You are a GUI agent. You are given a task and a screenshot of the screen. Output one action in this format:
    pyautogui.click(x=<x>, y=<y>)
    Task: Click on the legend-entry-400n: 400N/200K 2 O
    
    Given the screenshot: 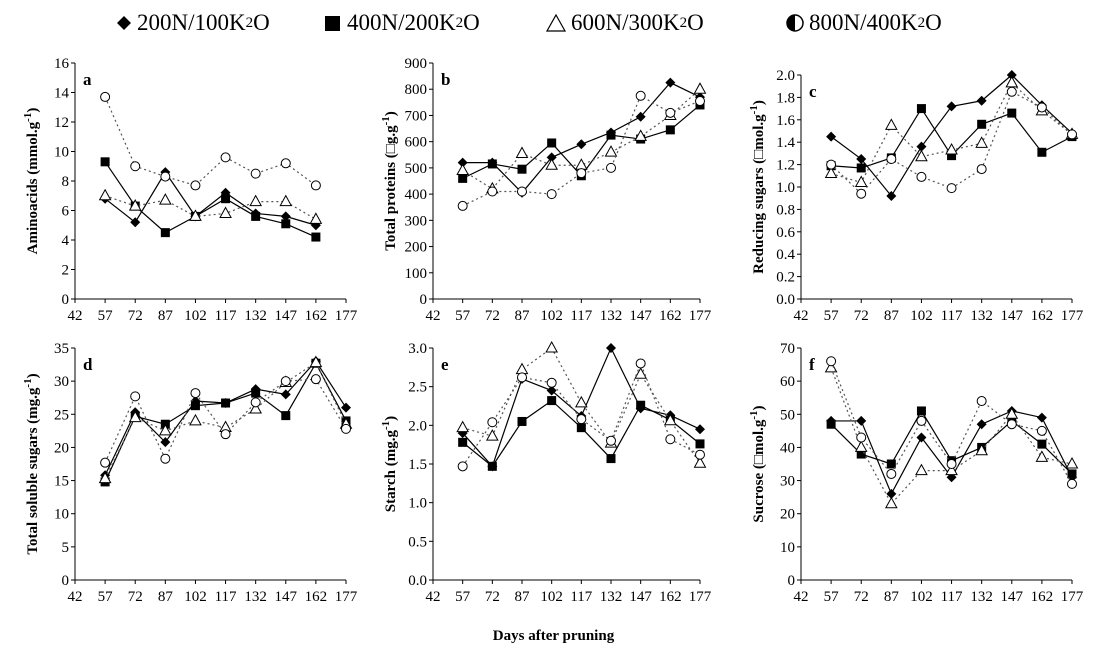 What is the action you would take?
    pyautogui.click(x=401, y=23)
    